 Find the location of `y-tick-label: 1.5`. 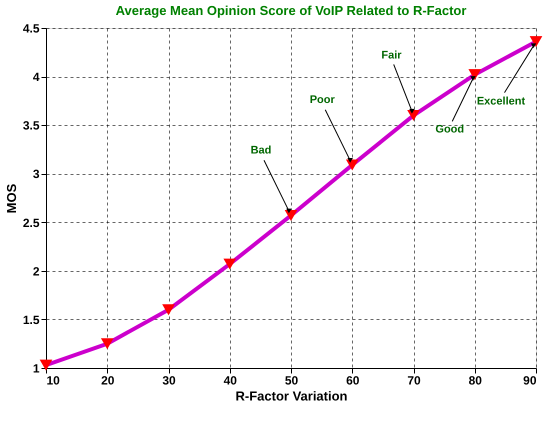

y-tick-label: 1.5 is located at coordinates (31, 319).